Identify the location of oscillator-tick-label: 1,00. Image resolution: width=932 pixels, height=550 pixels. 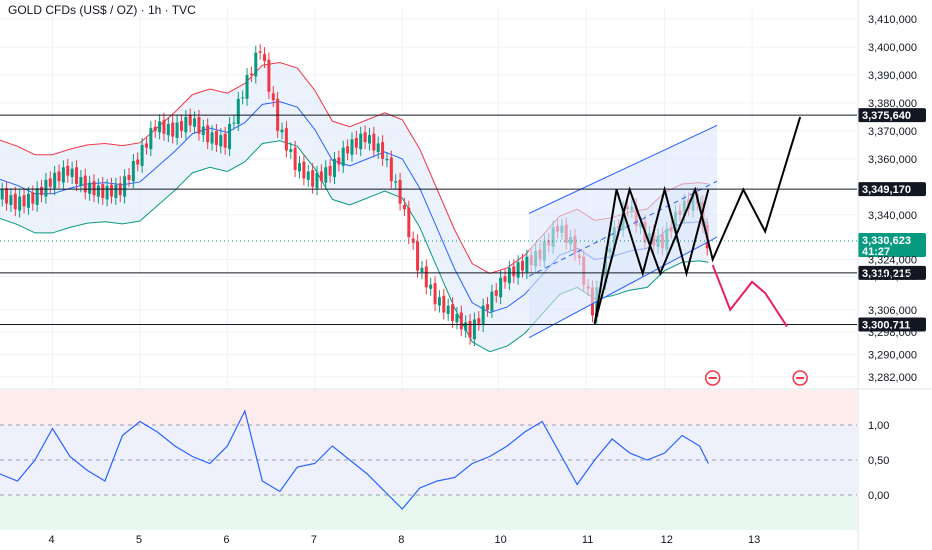
(878, 426).